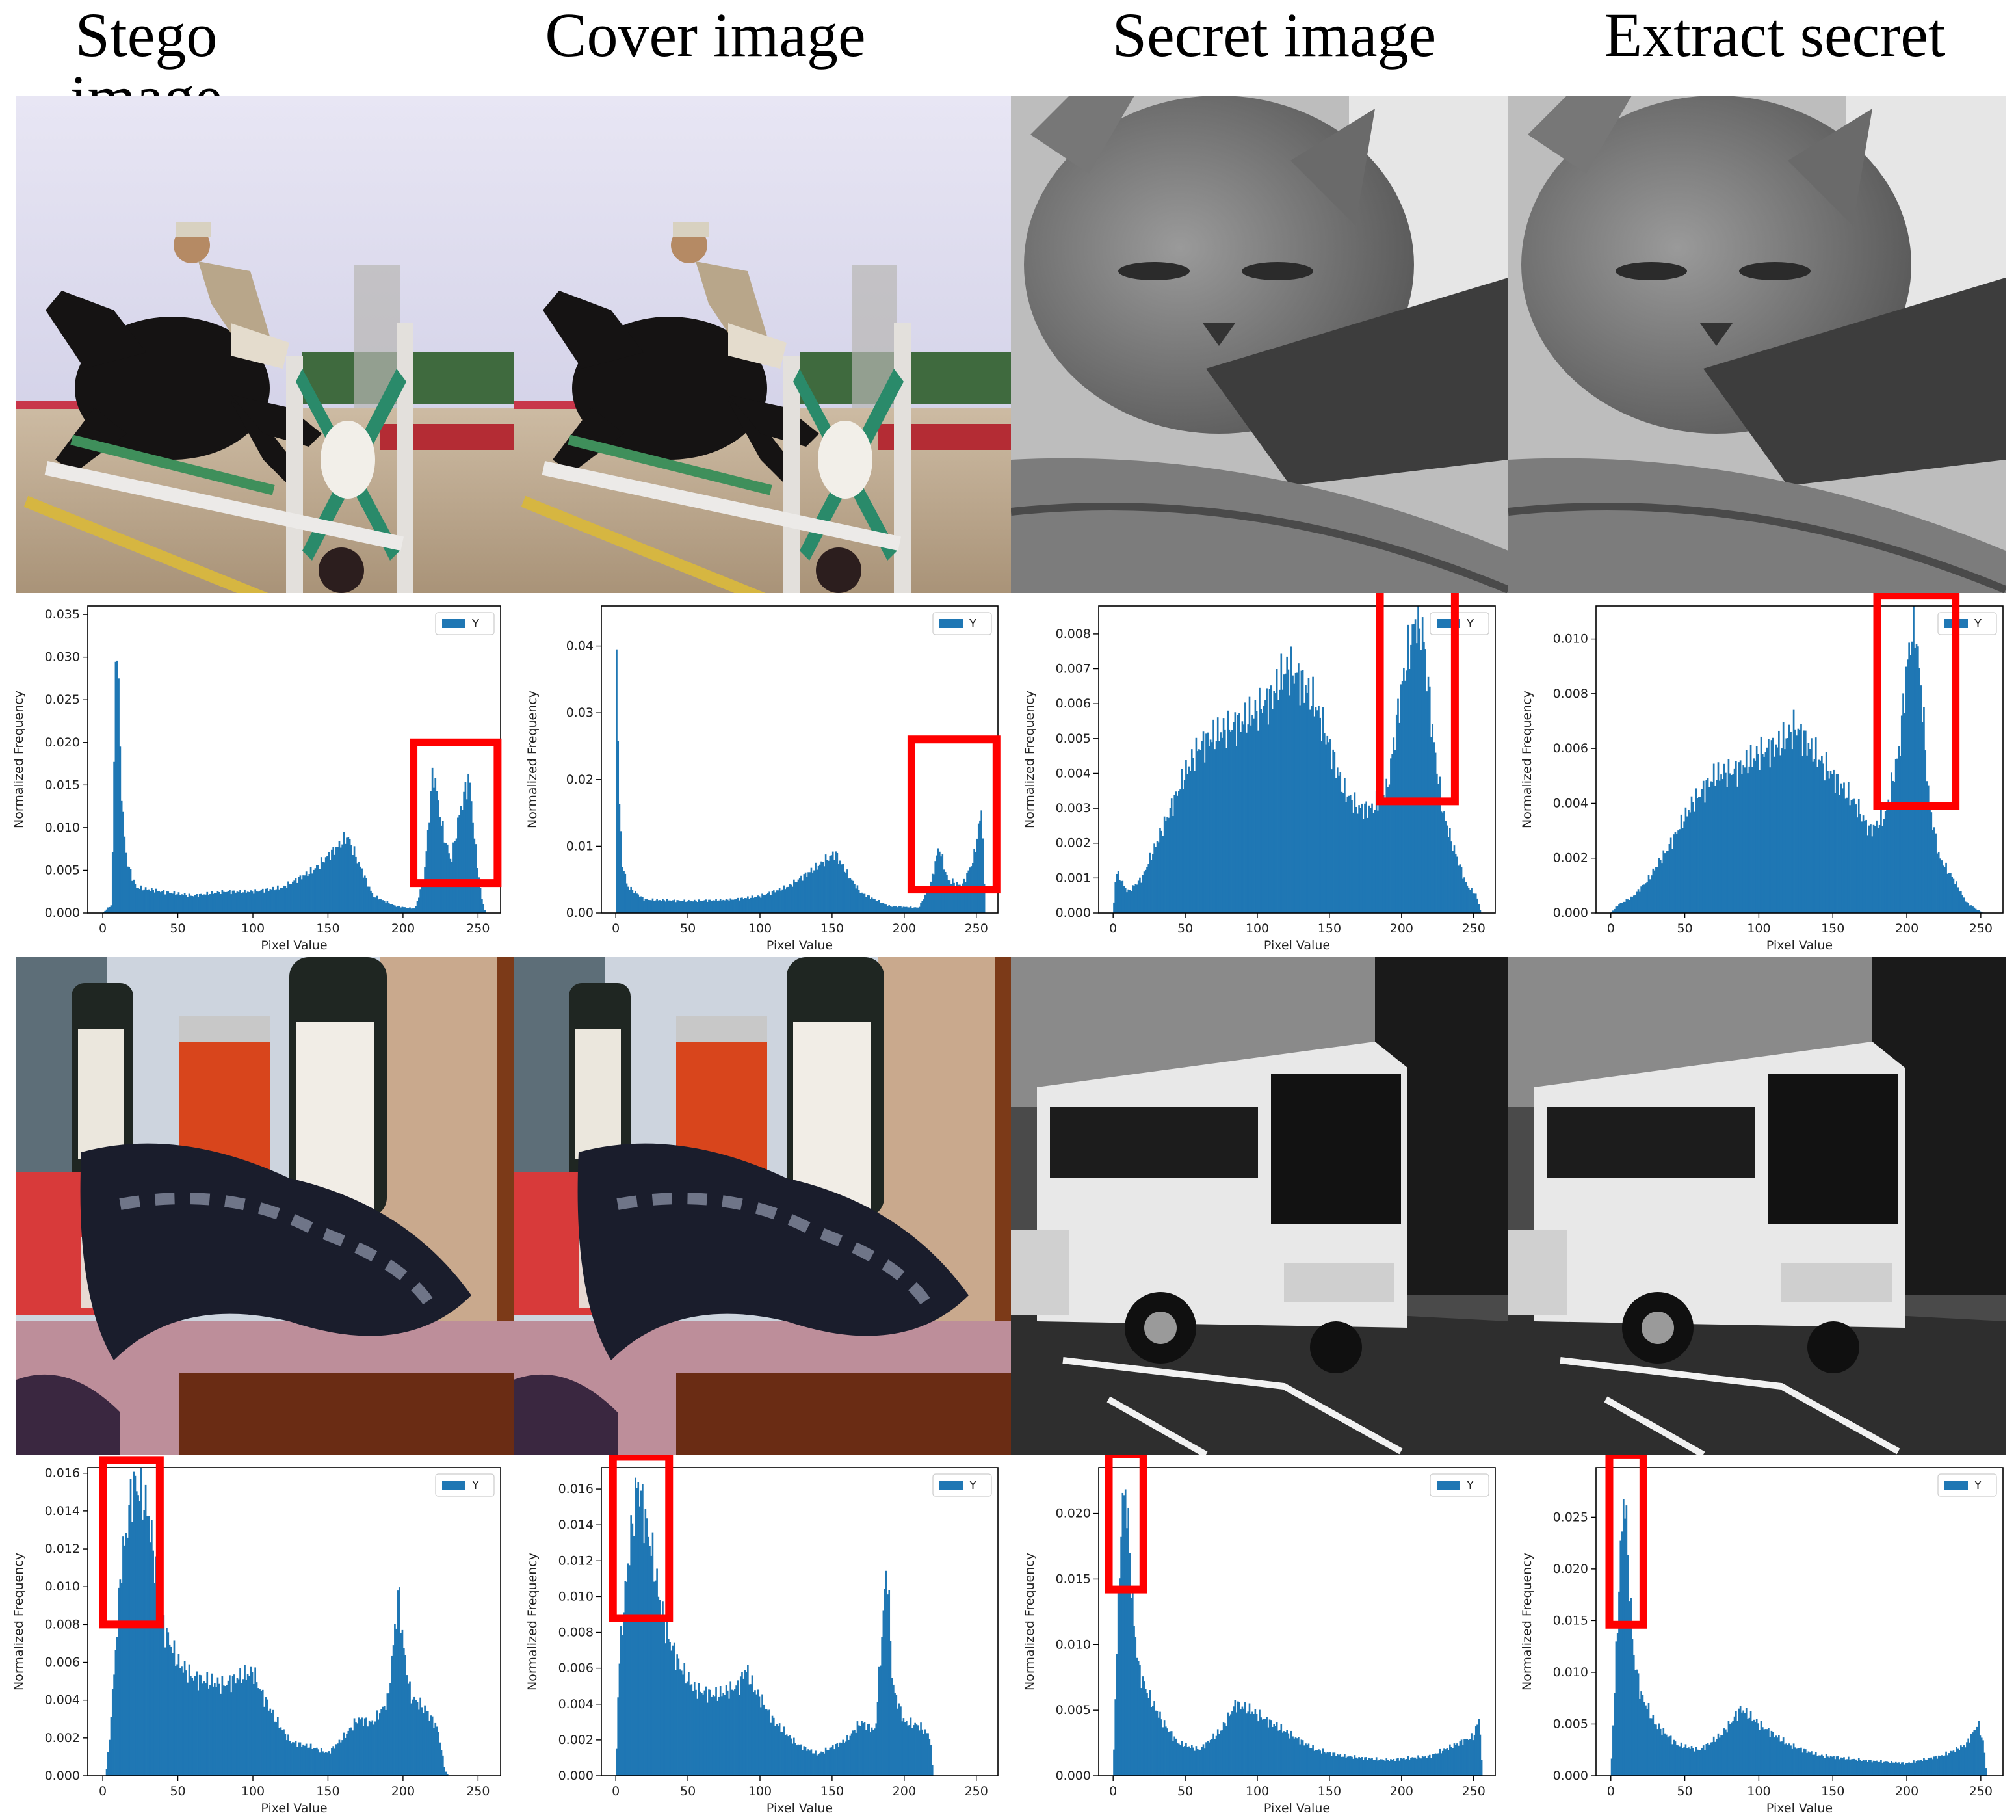 This screenshot has width=2016, height=1820. Describe the element at coordinates (1073, 773) in the screenshot. I see `y-tick-label: 0.004` at that location.